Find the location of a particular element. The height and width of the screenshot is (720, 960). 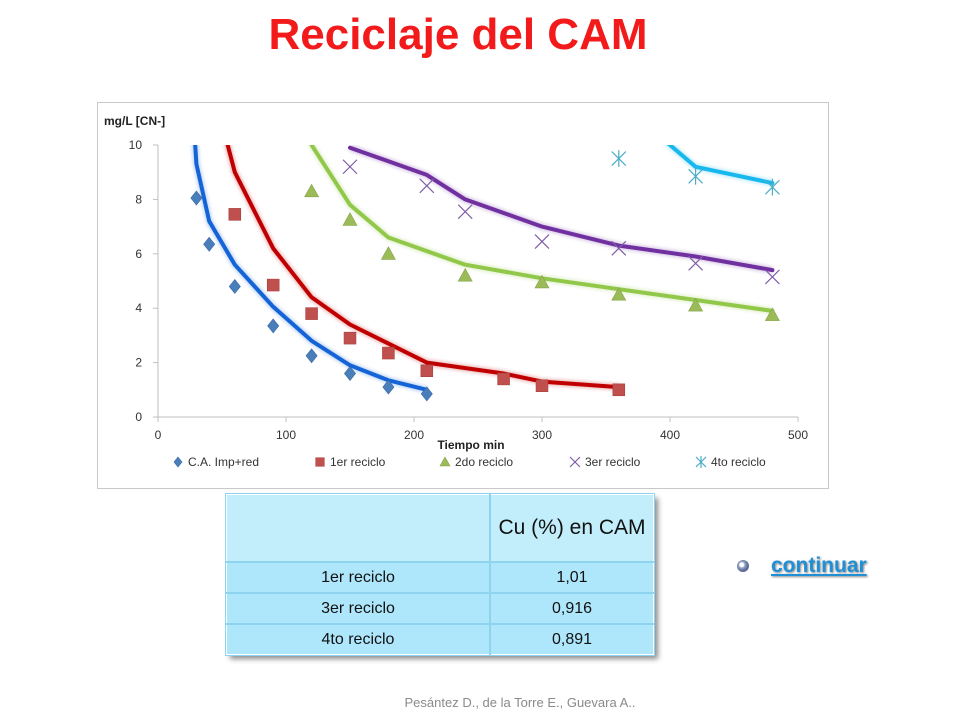

table-row: 1er reciclo 1,01 is located at coordinates (440, 577).